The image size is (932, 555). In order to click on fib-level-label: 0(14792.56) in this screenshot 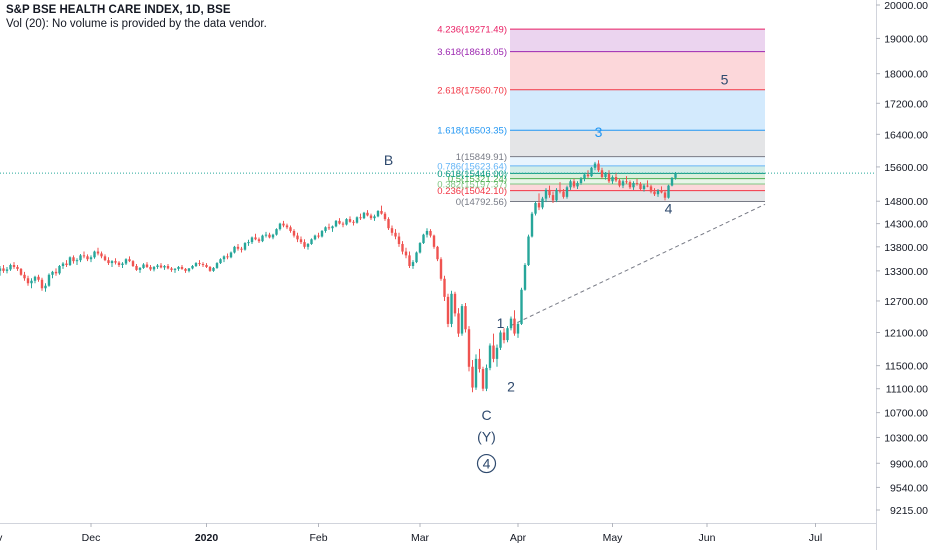, I will do `click(481, 202)`.